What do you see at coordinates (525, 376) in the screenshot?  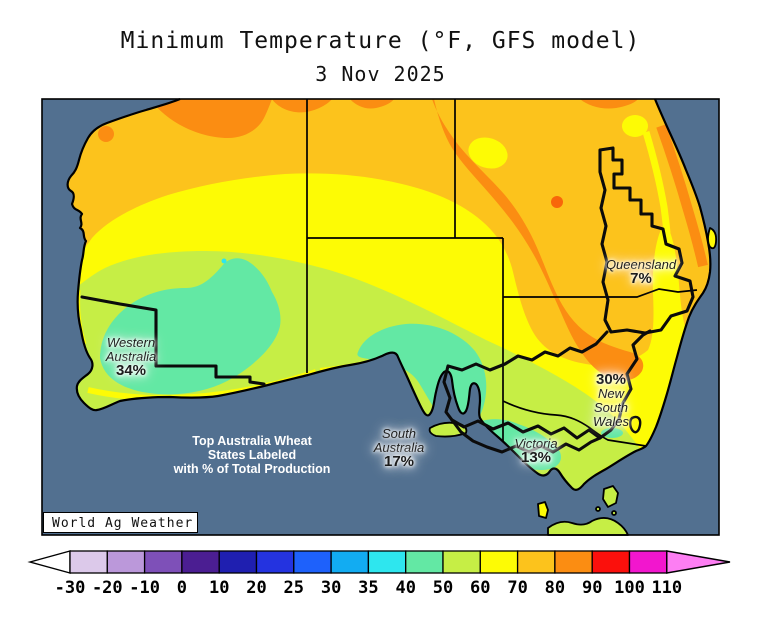 I see `wheat-outline-nsw-north` at bounding box center [525, 376].